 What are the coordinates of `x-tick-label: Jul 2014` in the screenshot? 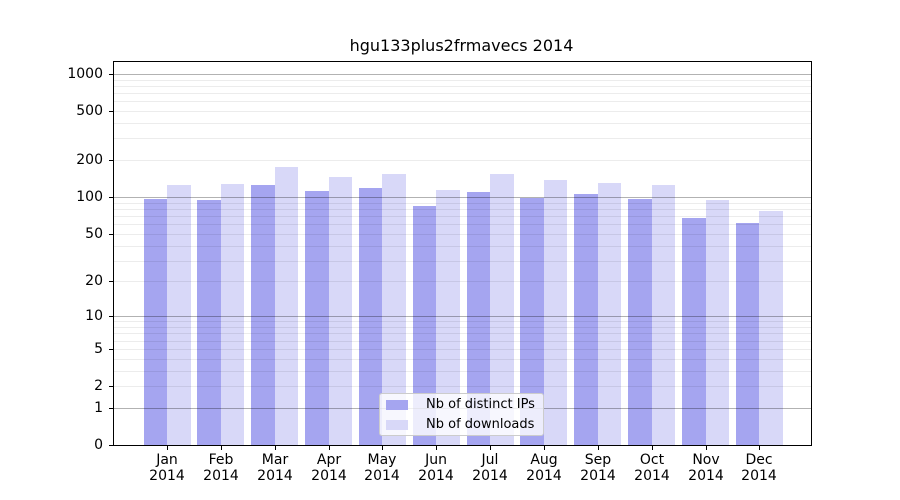 It's located at (490, 468).